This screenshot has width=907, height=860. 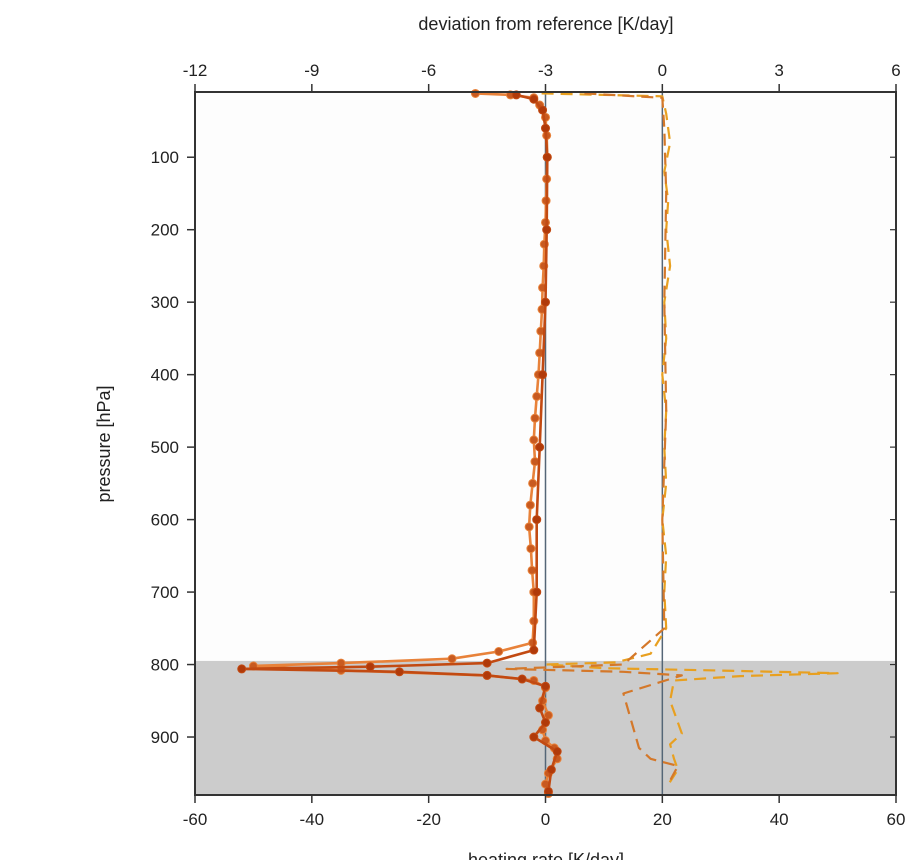 I want to click on top-tick-label-6: 6, so click(x=895, y=70).